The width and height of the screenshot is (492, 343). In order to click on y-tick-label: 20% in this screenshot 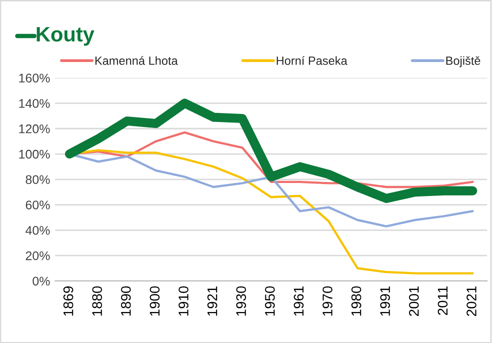, I will do `click(38, 255)`.